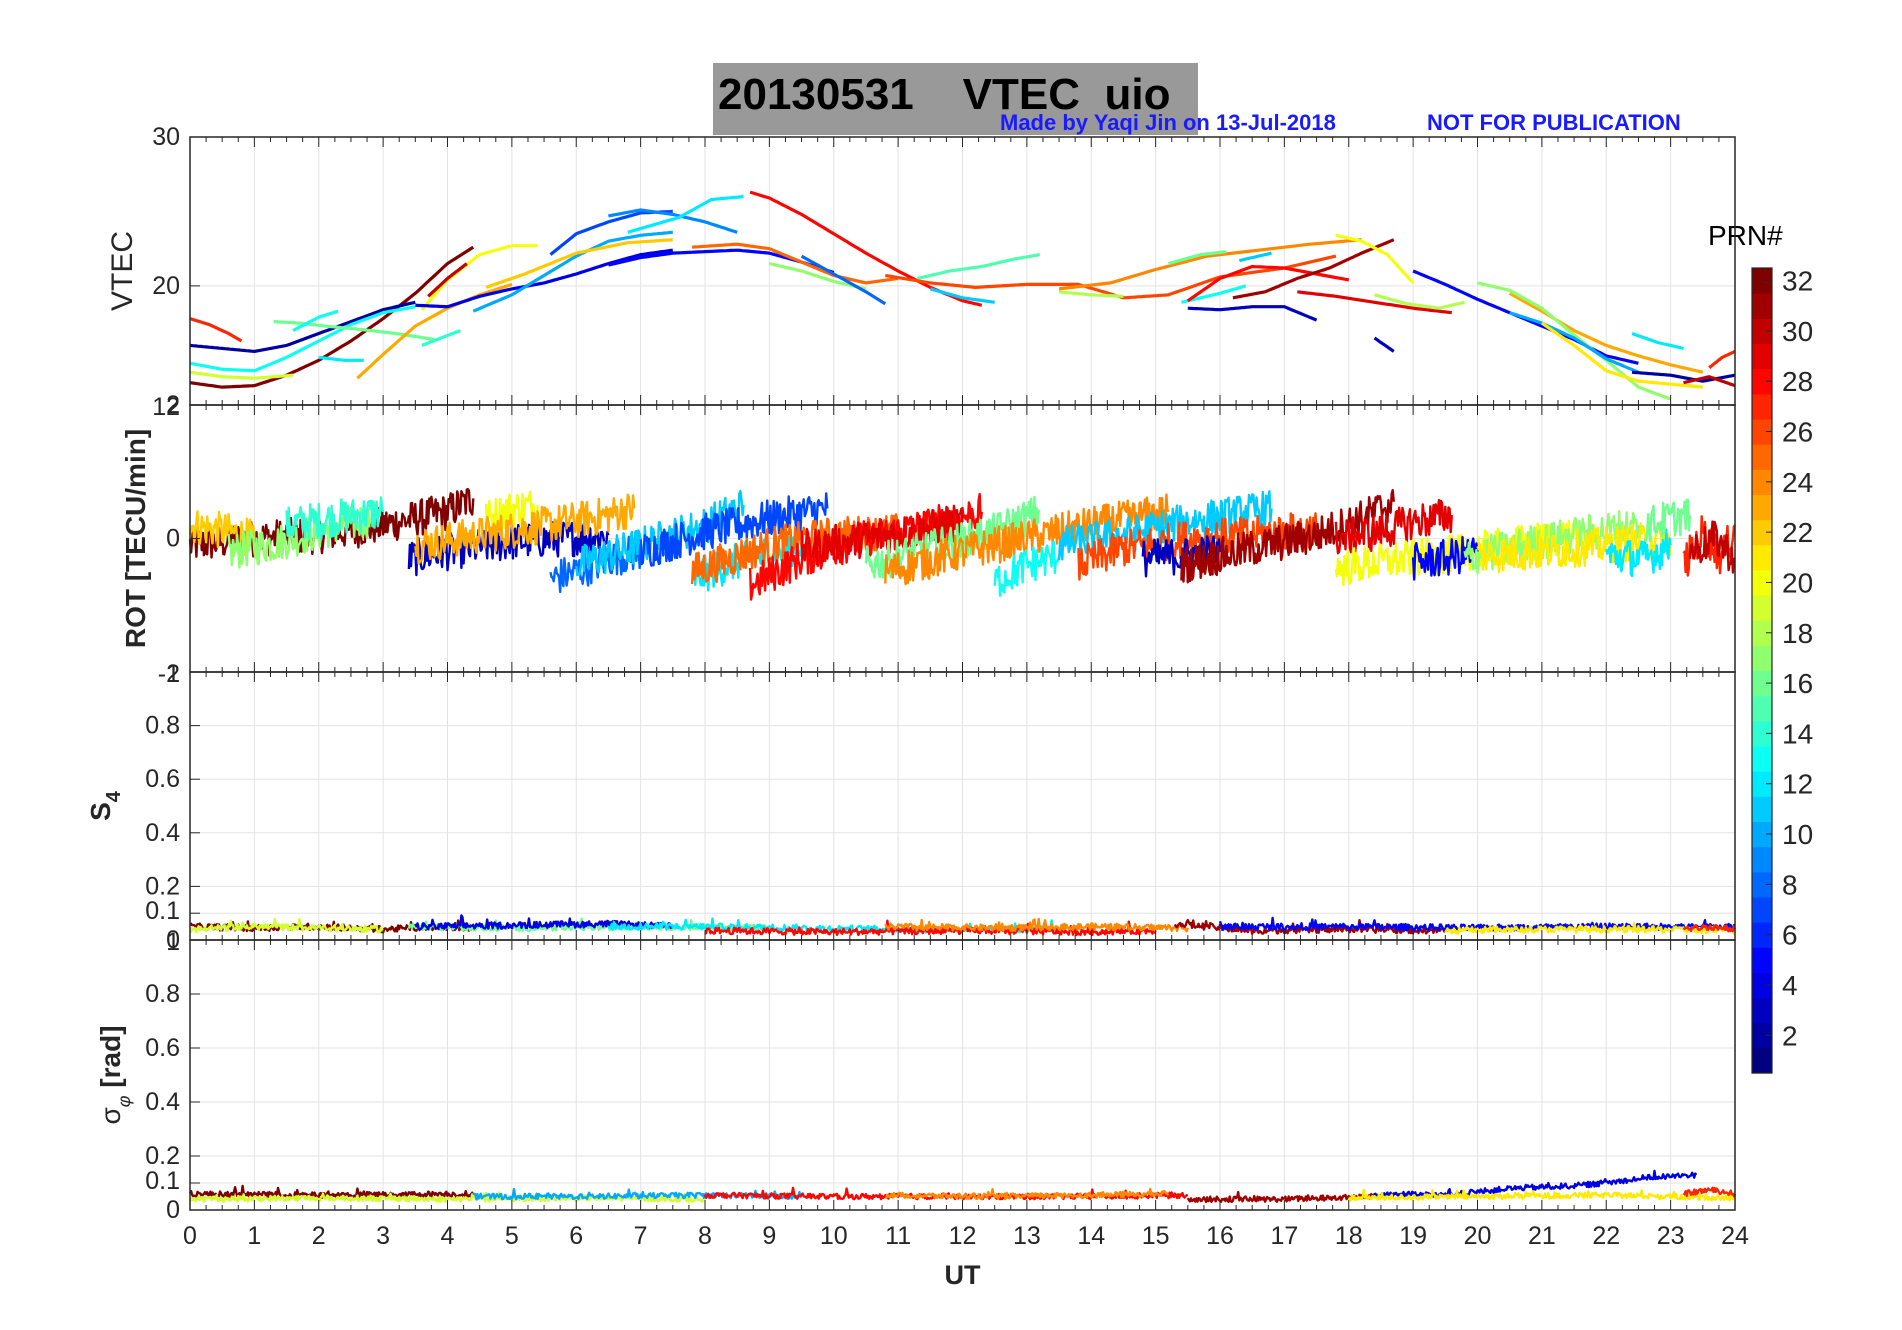  Describe the element at coordinates (1168, 122) in the screenshot. I see `author-stamp: Made by Yaqi Jin on 13-Jul-2018` at that location.